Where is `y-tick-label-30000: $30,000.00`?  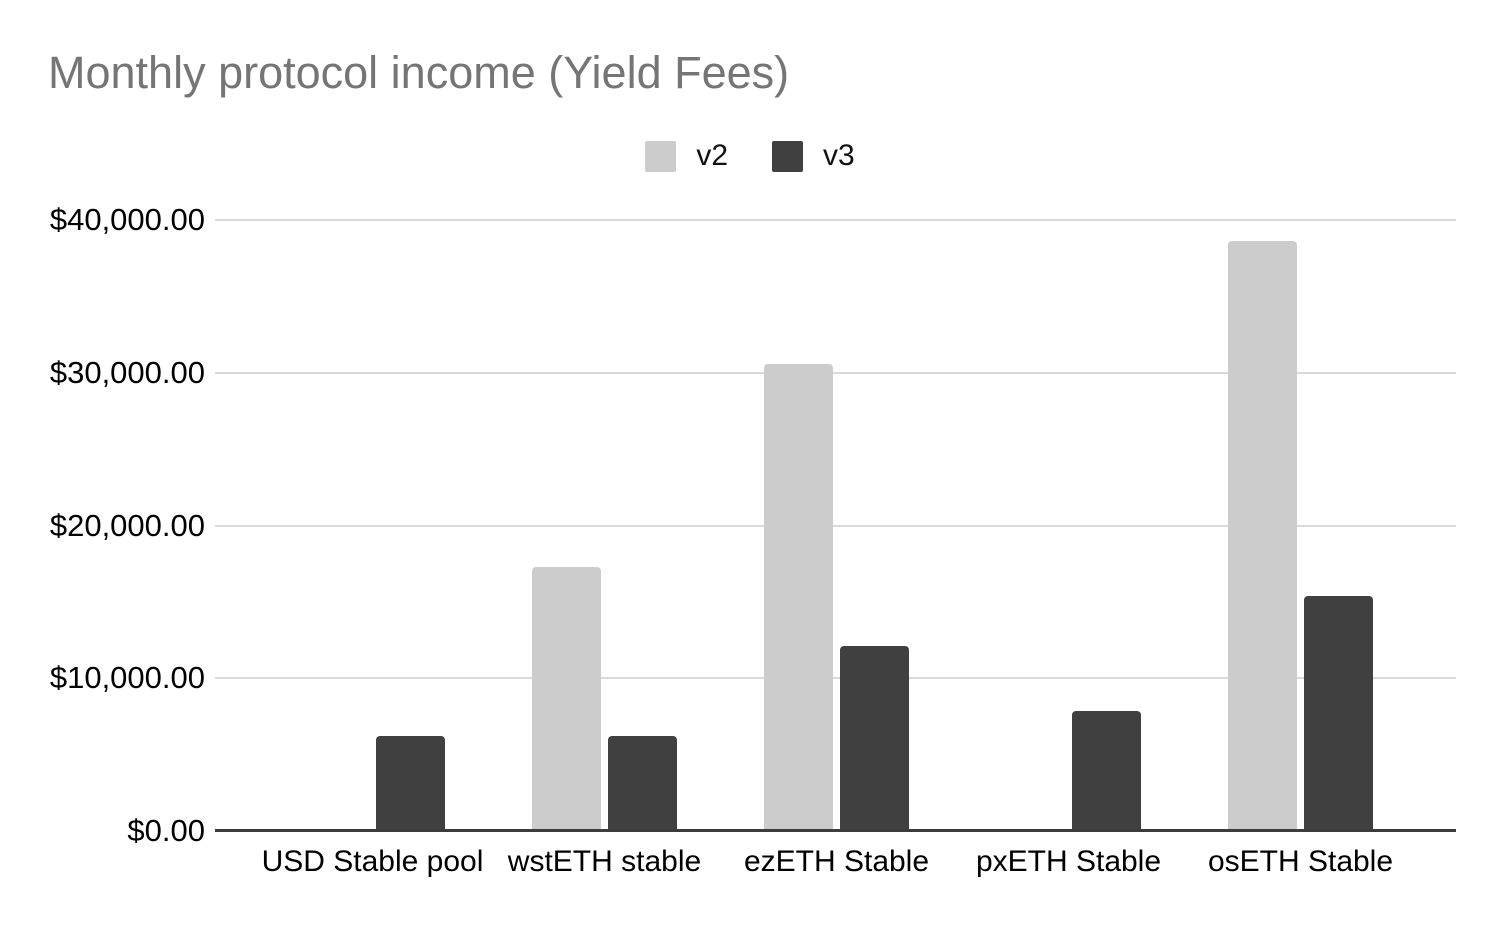 y-tick-label-30000: $30,000.00 is located at coordinates (127, 372).